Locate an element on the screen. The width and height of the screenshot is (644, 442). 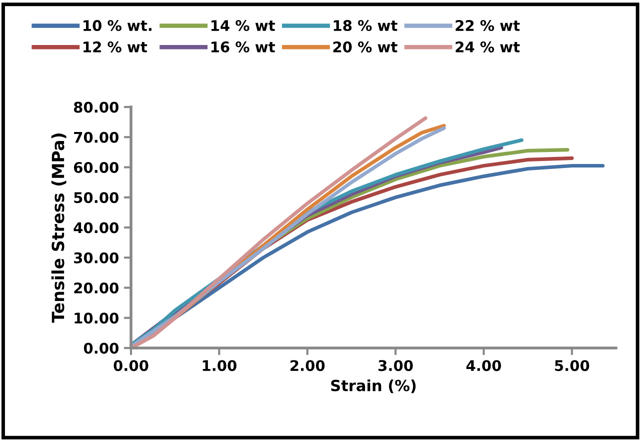
y-axis-title: Tensile Stress (MPa) is located at coordinates (58, 228).